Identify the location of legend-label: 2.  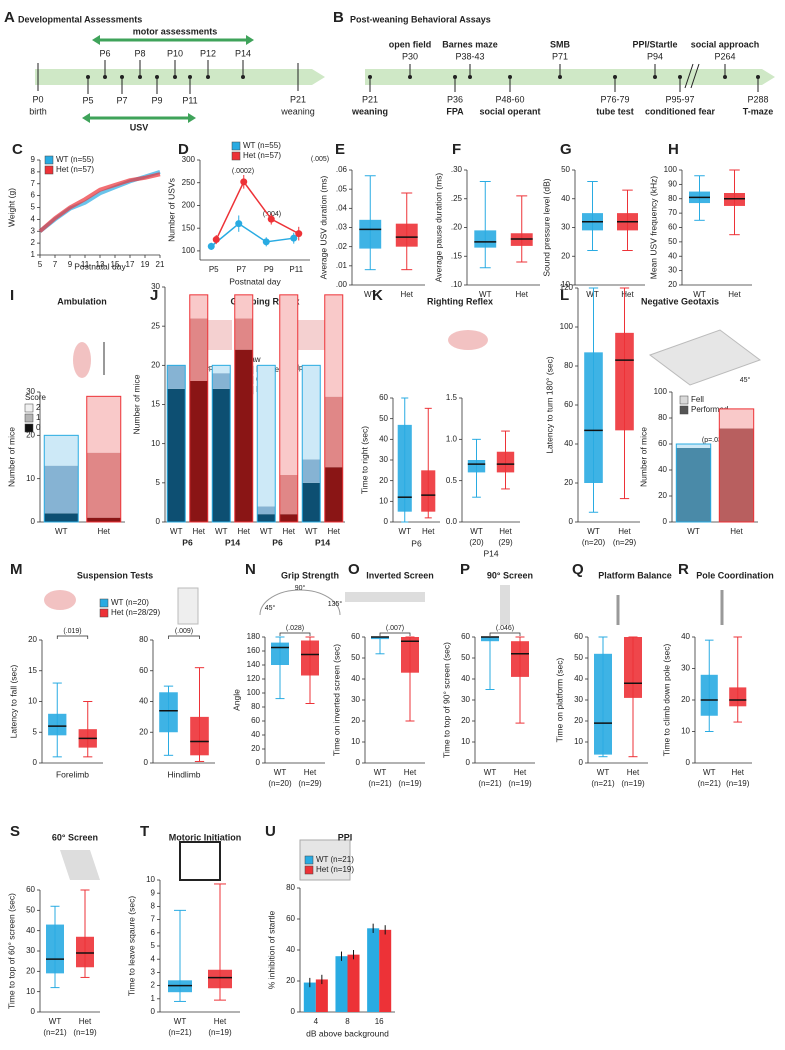
(38, 407).